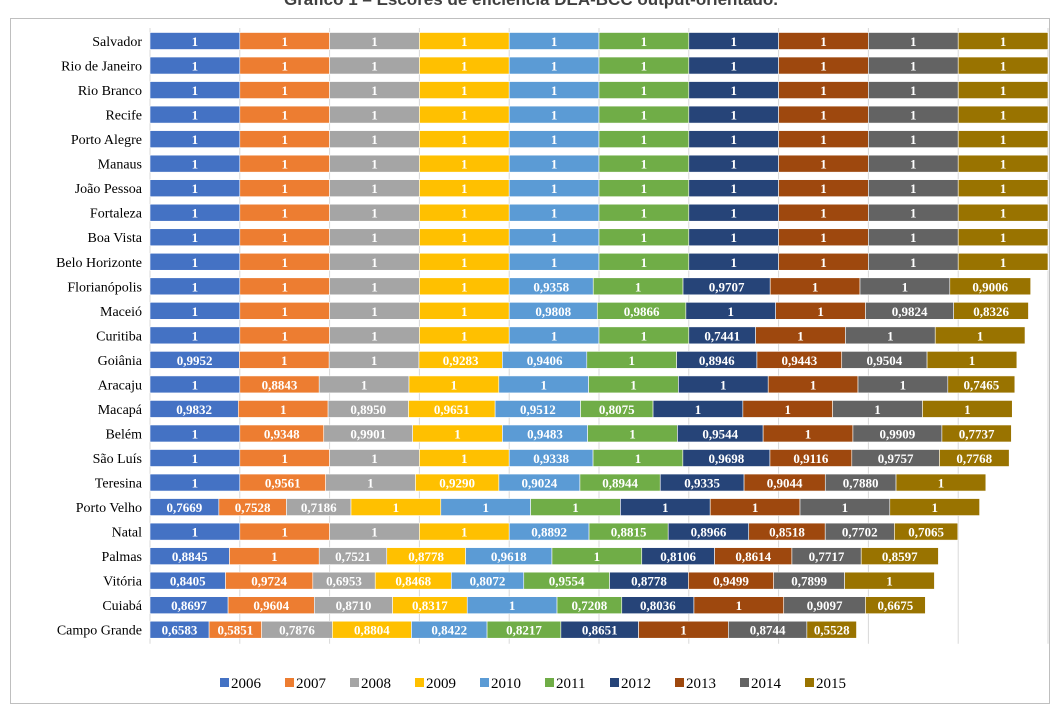  Describe the element at coordinates (990, 286) in the screenshot. I see `data-label: 0,9006` at that location.